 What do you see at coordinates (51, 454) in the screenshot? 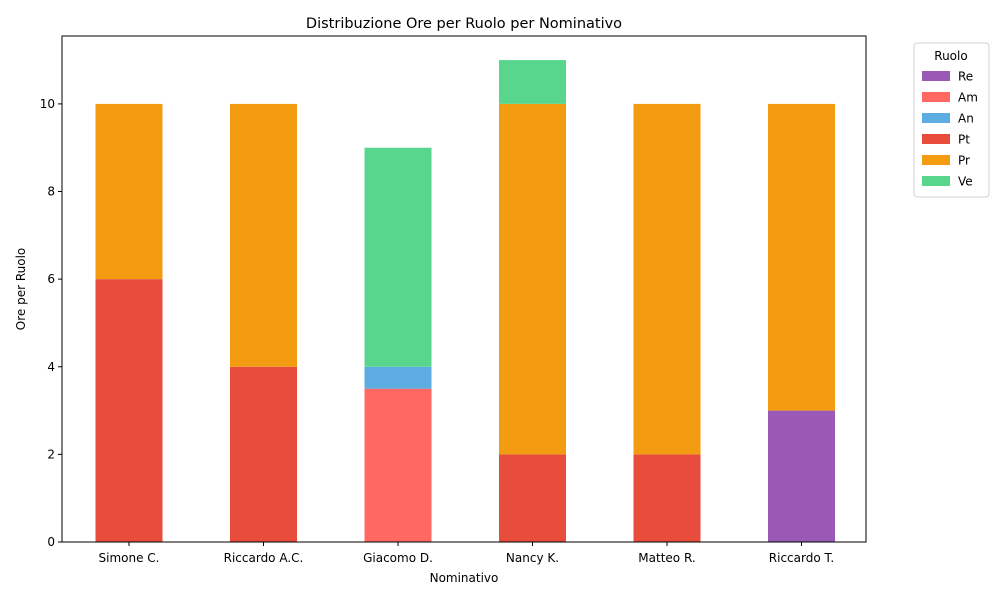
I see `y-tick-label: 2` at bounding box center [51, 454].